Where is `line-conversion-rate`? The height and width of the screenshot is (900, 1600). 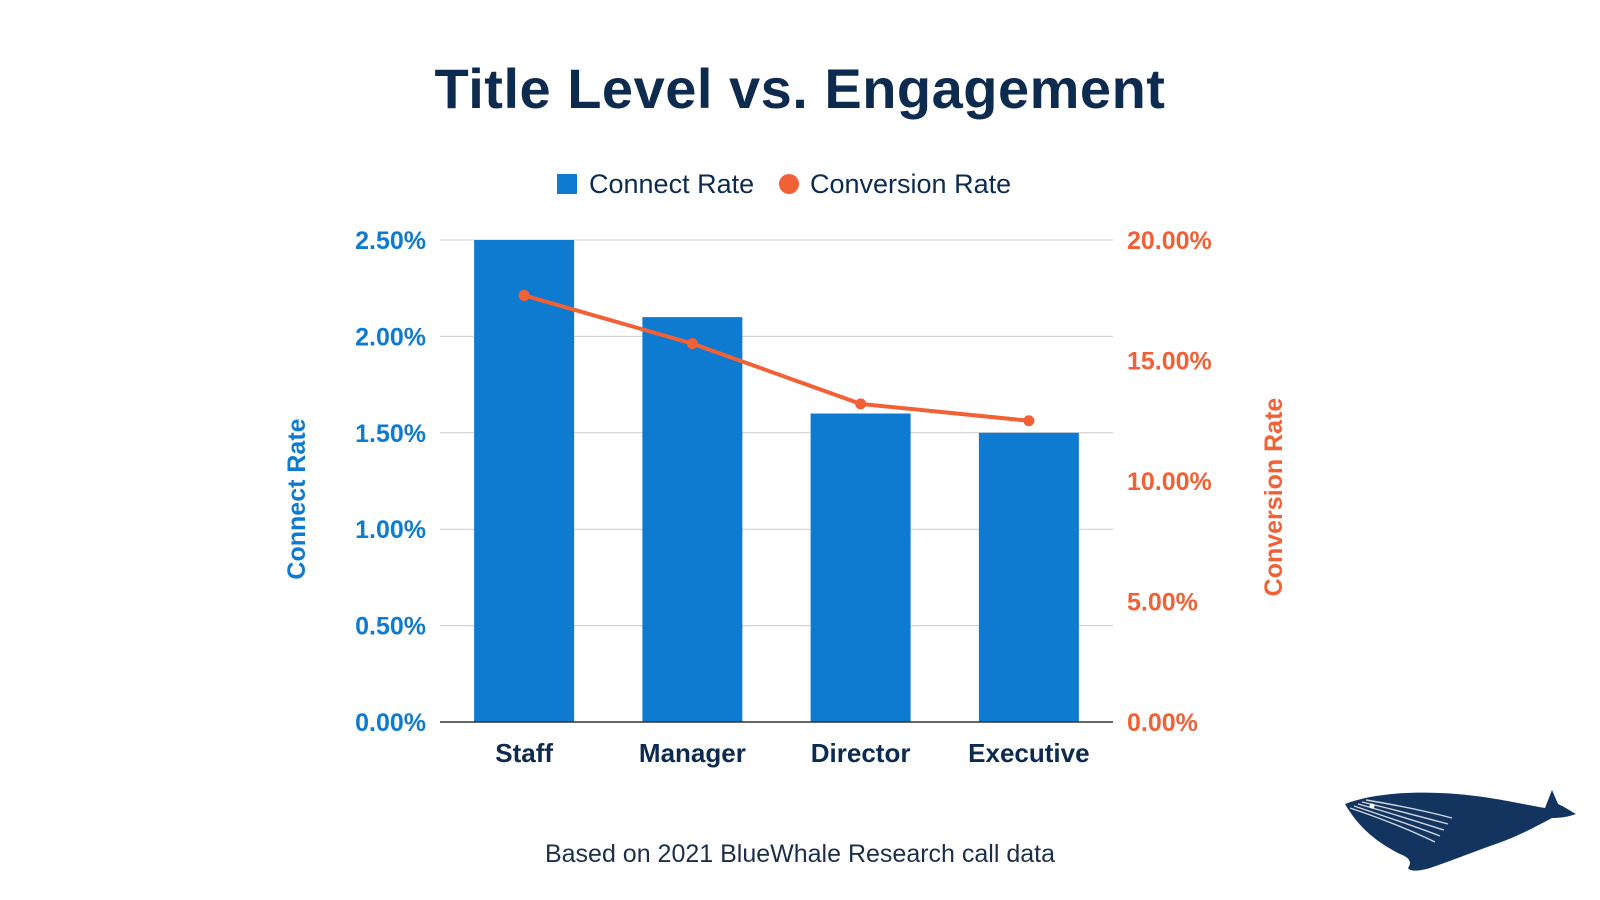
line-conversion-rate is located at coordinates (776, 358).